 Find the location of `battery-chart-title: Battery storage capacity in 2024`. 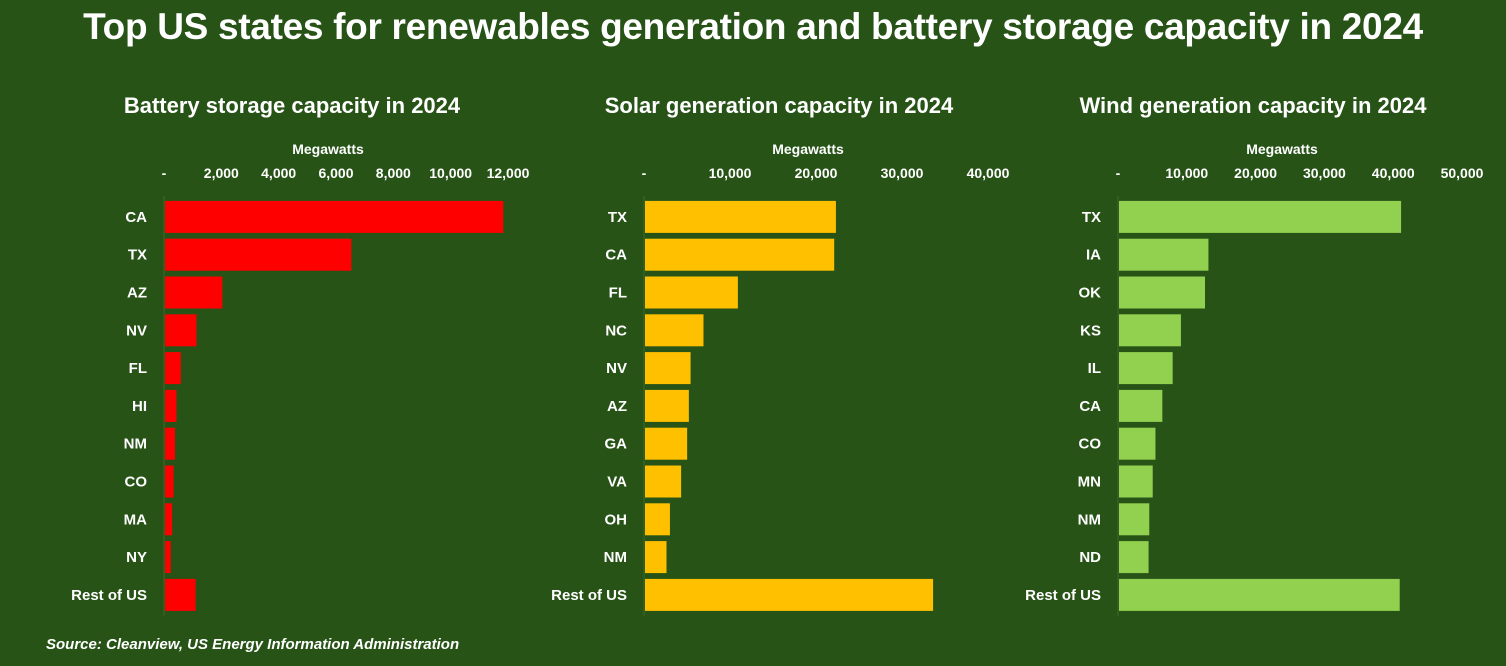

battery-chart-title: Battery storage capacity in 2024 is located at coordinates (292, 105).